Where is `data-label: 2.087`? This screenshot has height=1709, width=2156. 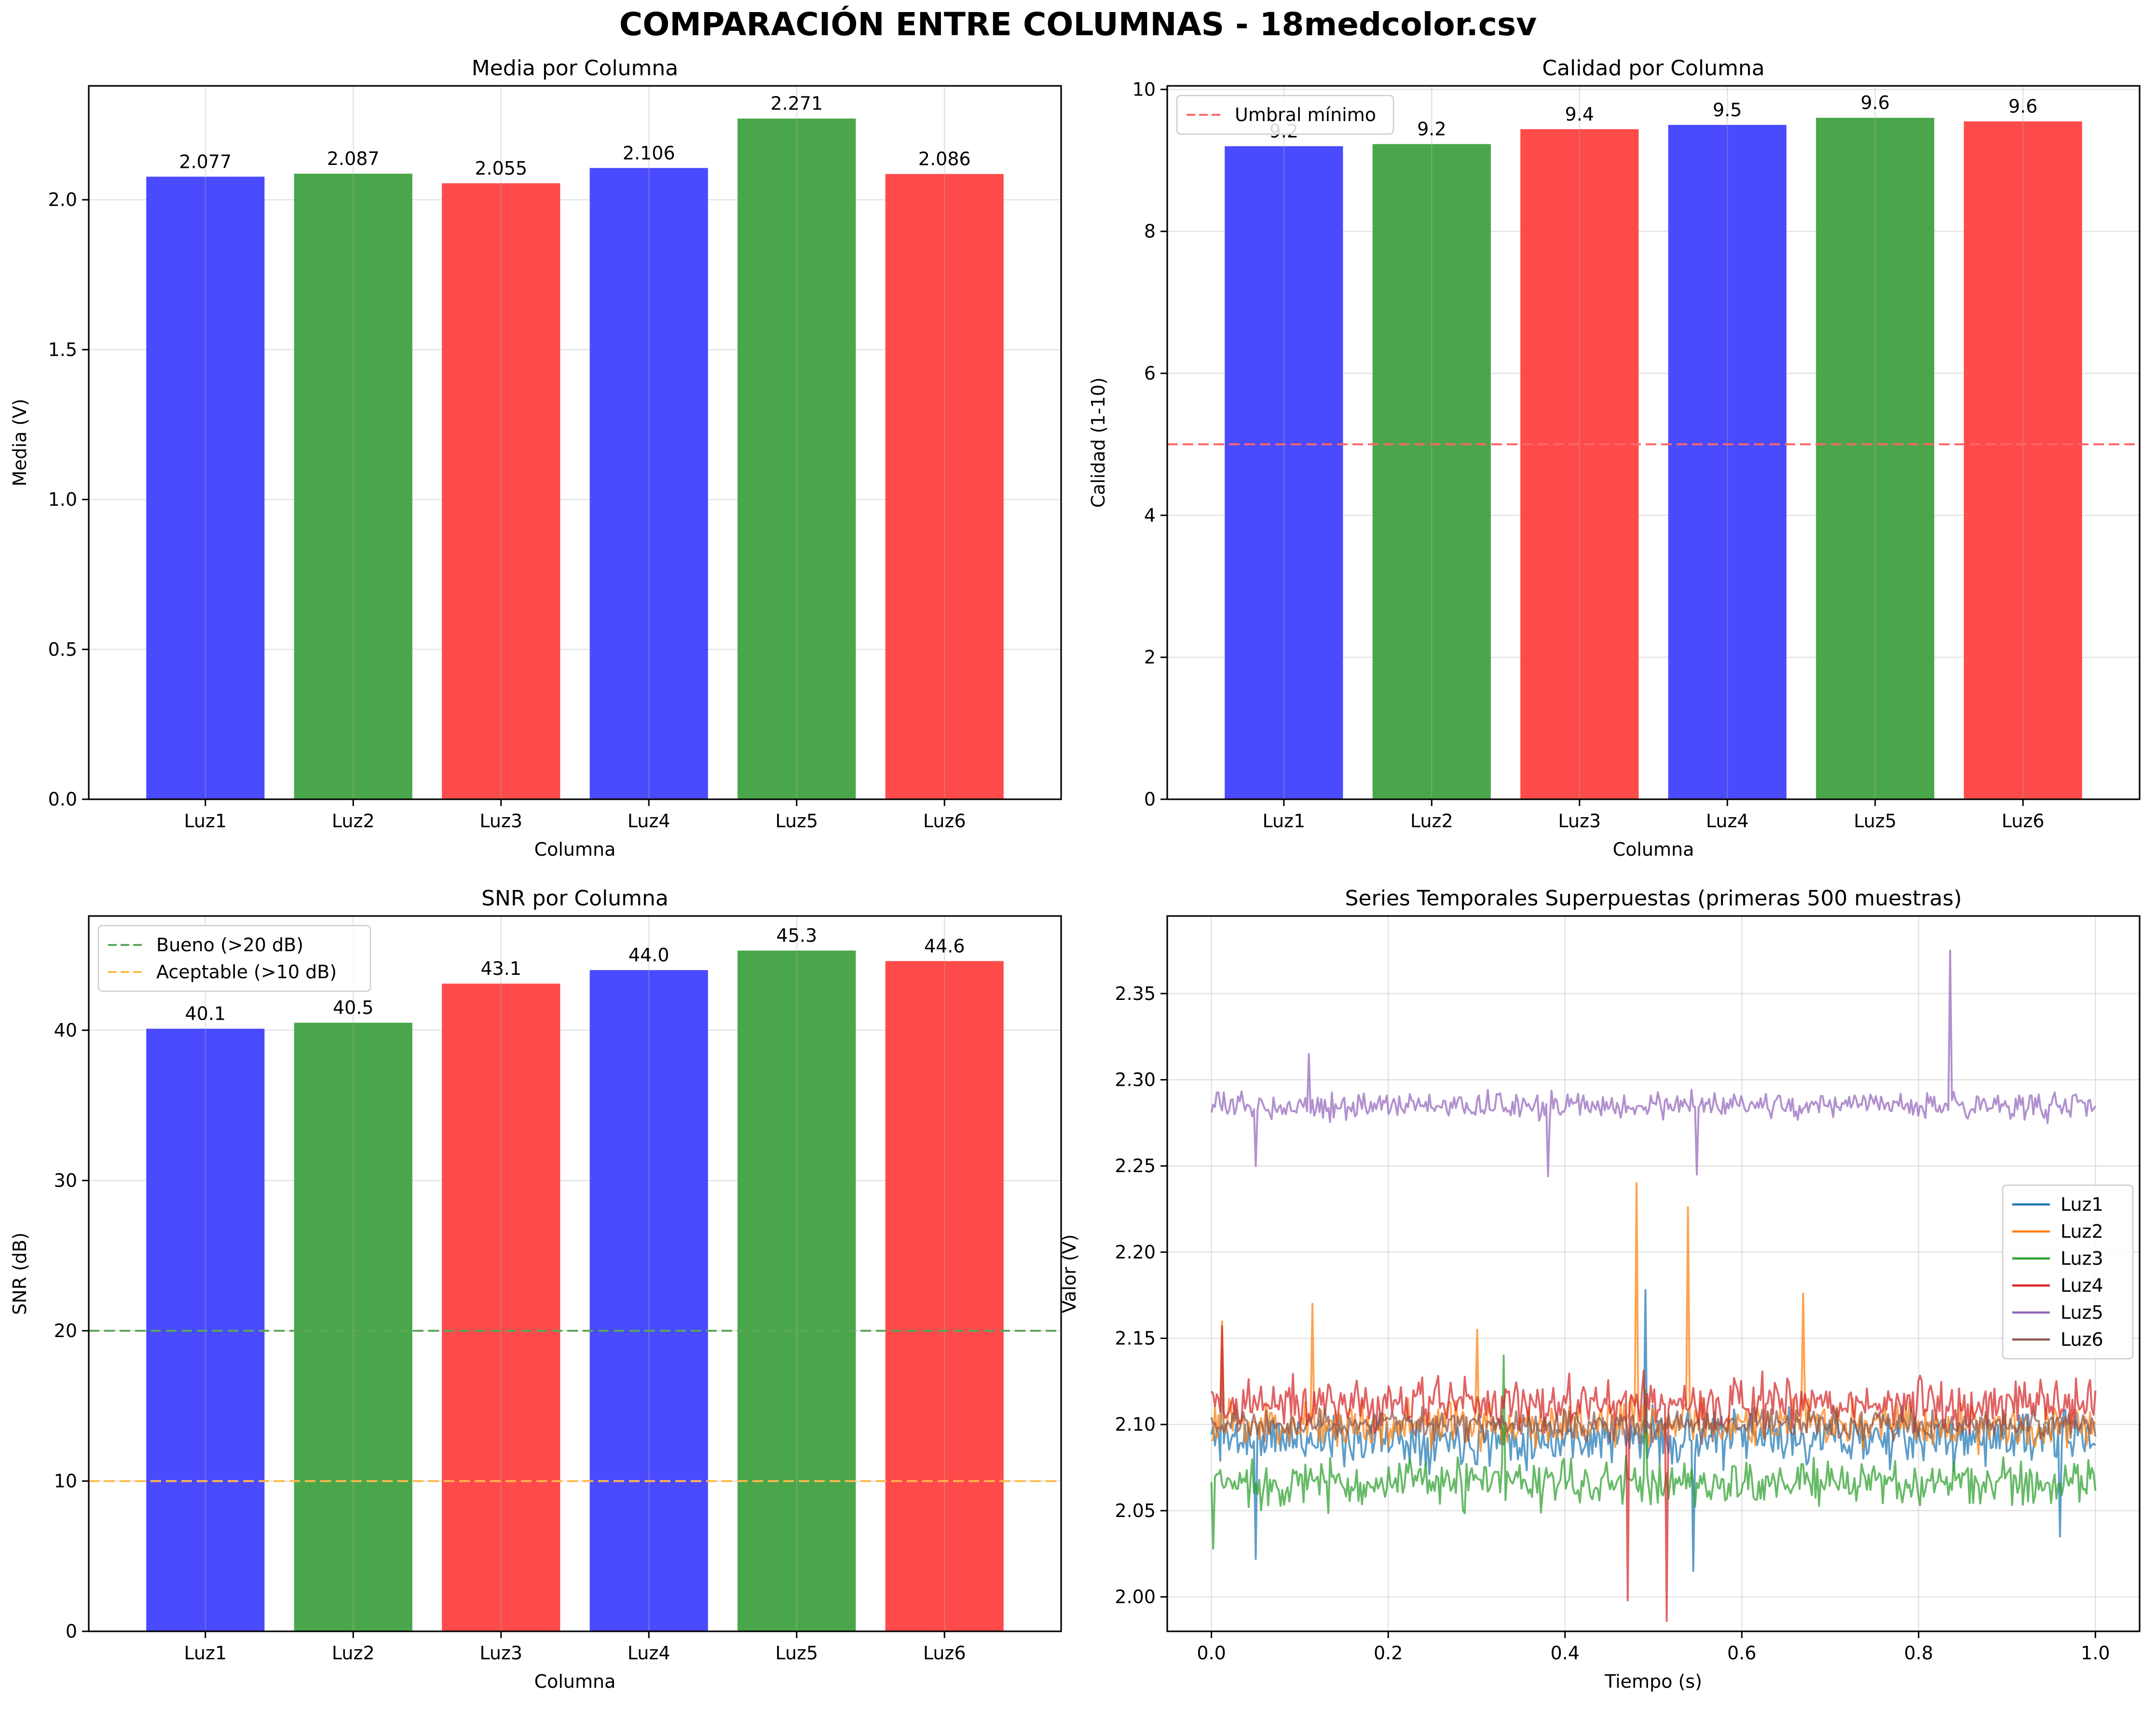 data-label: 2.087 is located at coordinates (353, 158).